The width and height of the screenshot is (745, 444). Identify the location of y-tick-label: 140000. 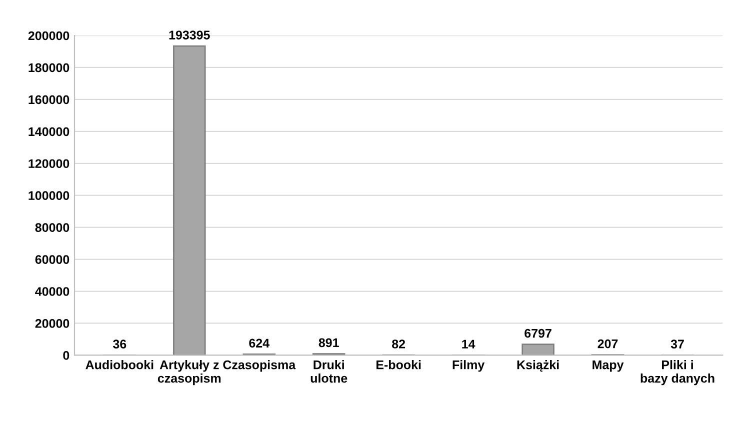
(49, 131).